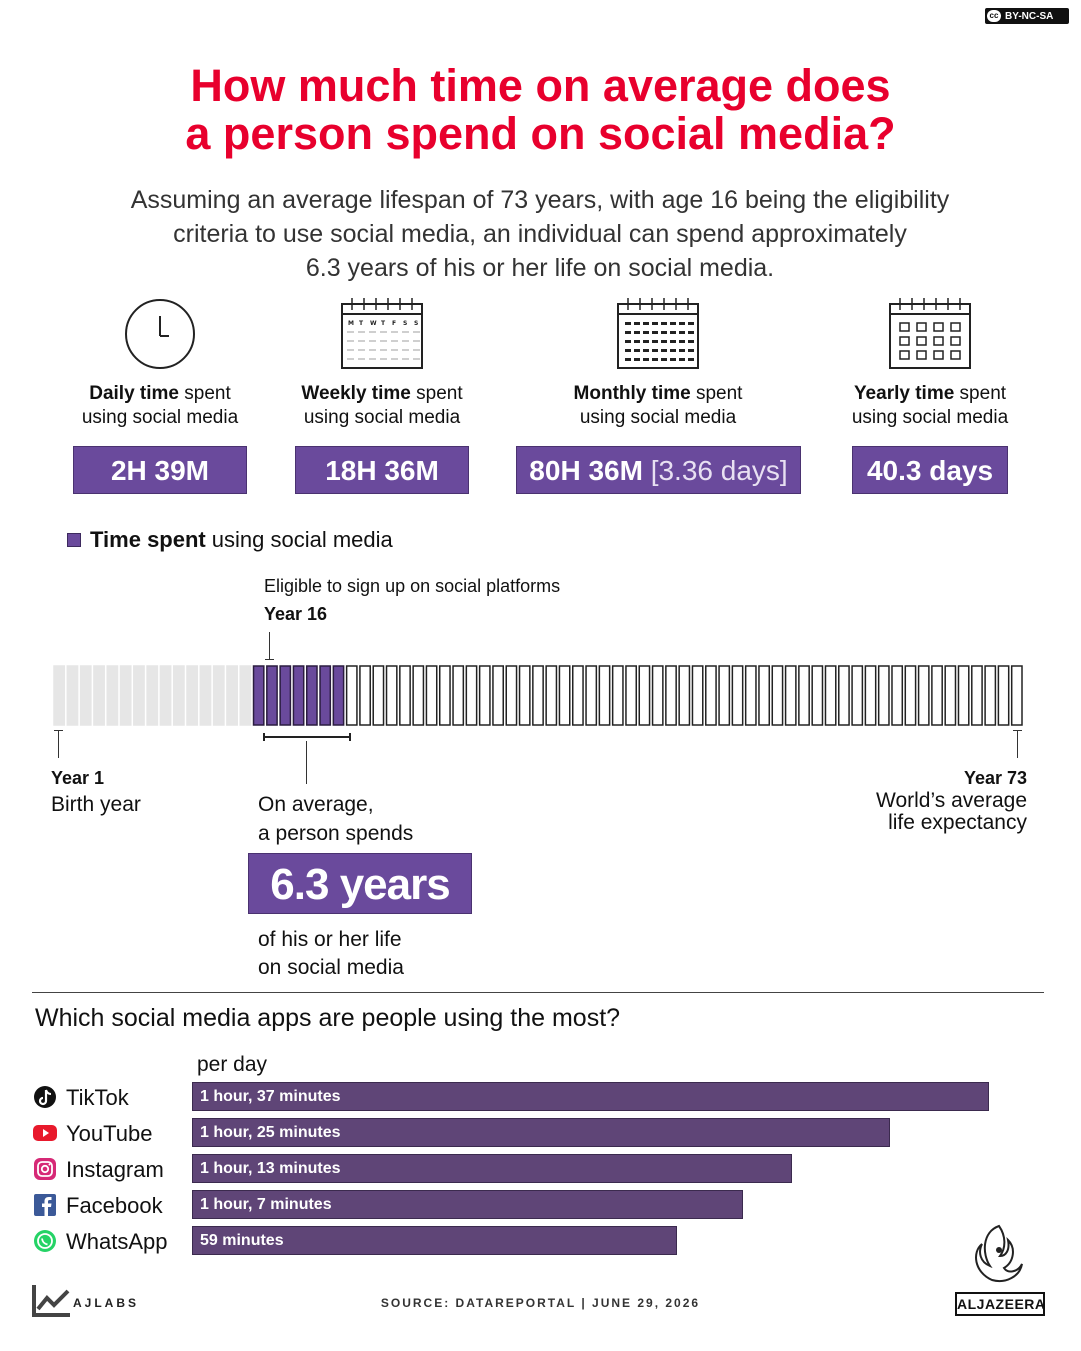 The image size is (1081, 1351). What do you see at coordinates (51, 1301) in the screenshot?
I see `ajlabs-logo-icon` at bounding box center [51, 1301].